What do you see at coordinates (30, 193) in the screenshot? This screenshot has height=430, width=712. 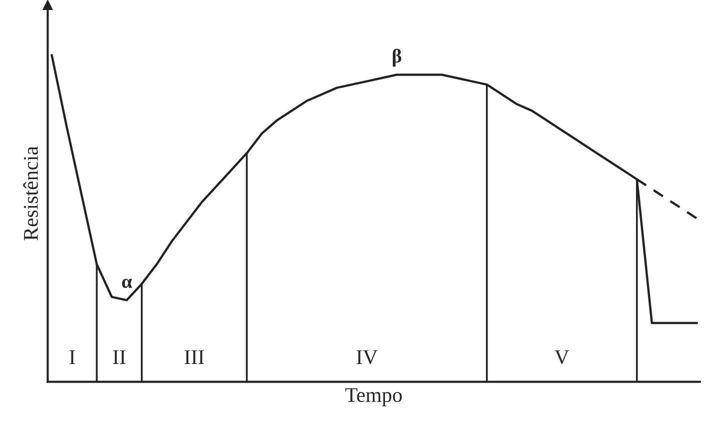 I see `y-axis-title: Resistência` at bounding box center [30, 193].